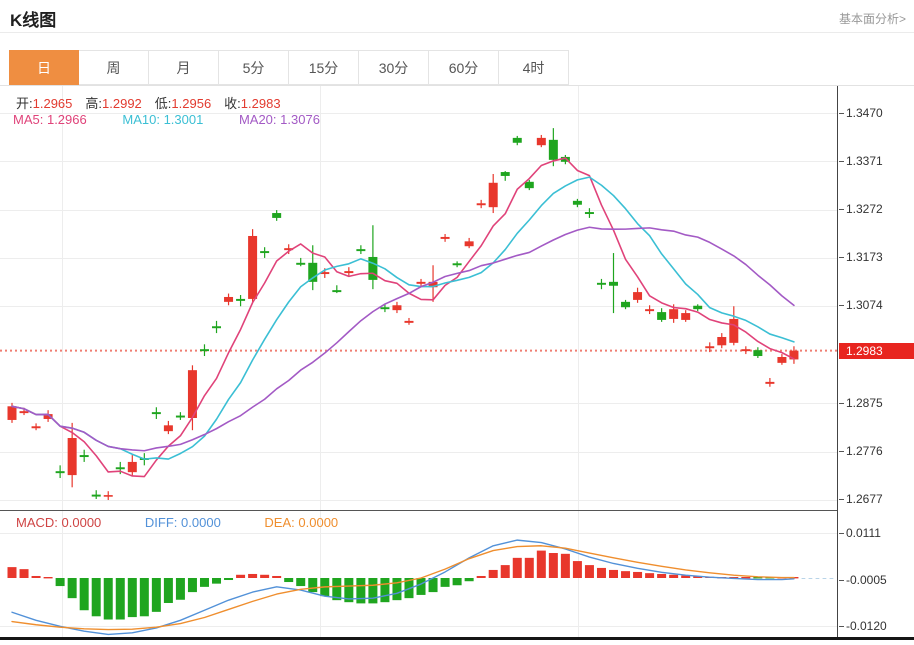 This screenshot has width=914, height=645. Describe the element at coordinates (464, 67) in the screenshot. I see `tab-60min: 60分` at that location.